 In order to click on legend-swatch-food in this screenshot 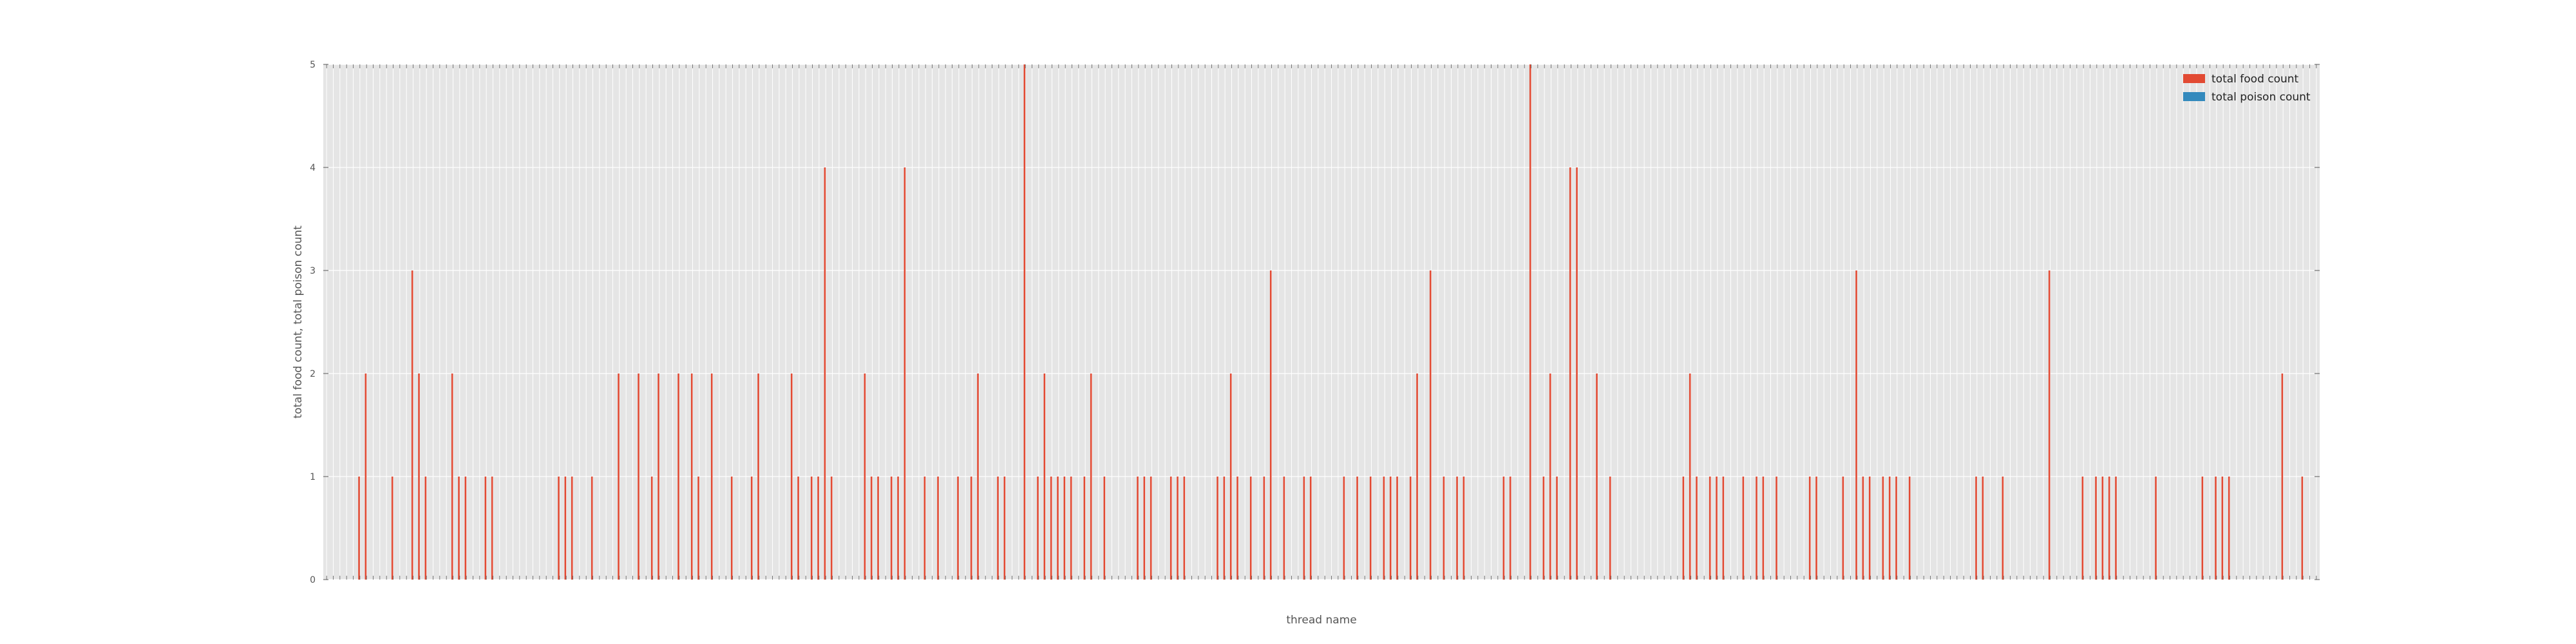, I will do `click(2194, 78)`.